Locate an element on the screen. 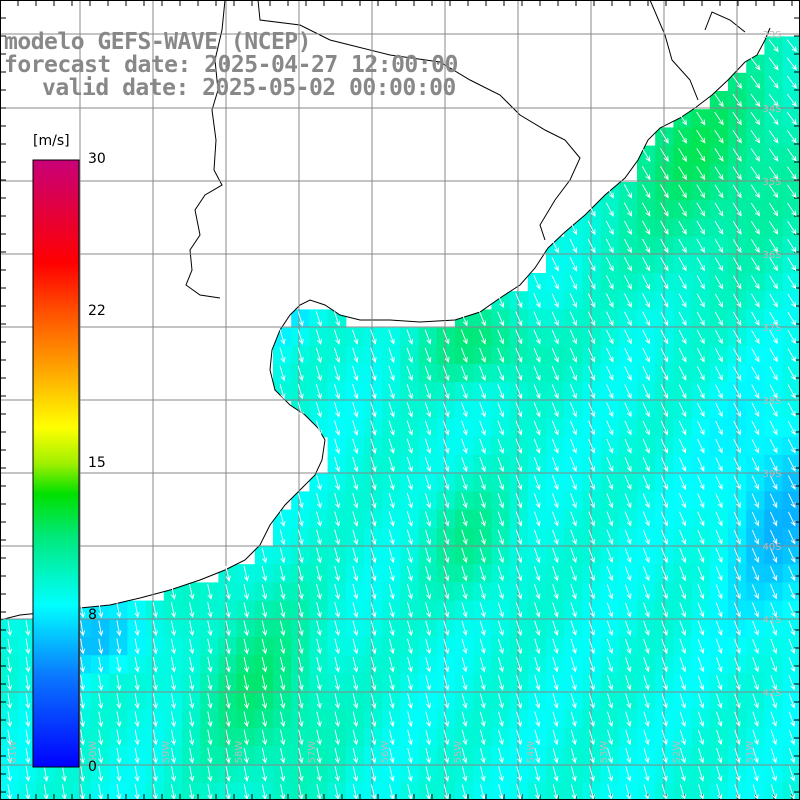 This screenshot has width=800, height=800. colorbar-tick-label: 22 is located at coordinates (97, 311).